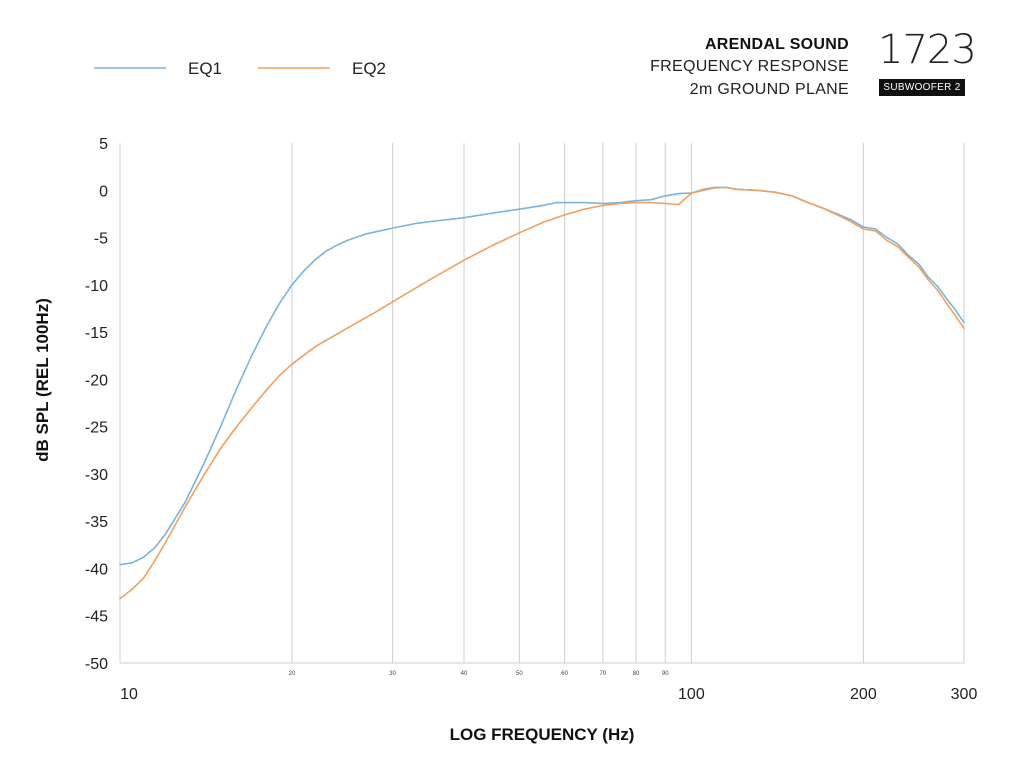 The height and width of the screenshot is (774, 1024). Describe the element at coordinates (636, 674) in the screenshot. I see `x-minor-tick-label: 80` at that location.